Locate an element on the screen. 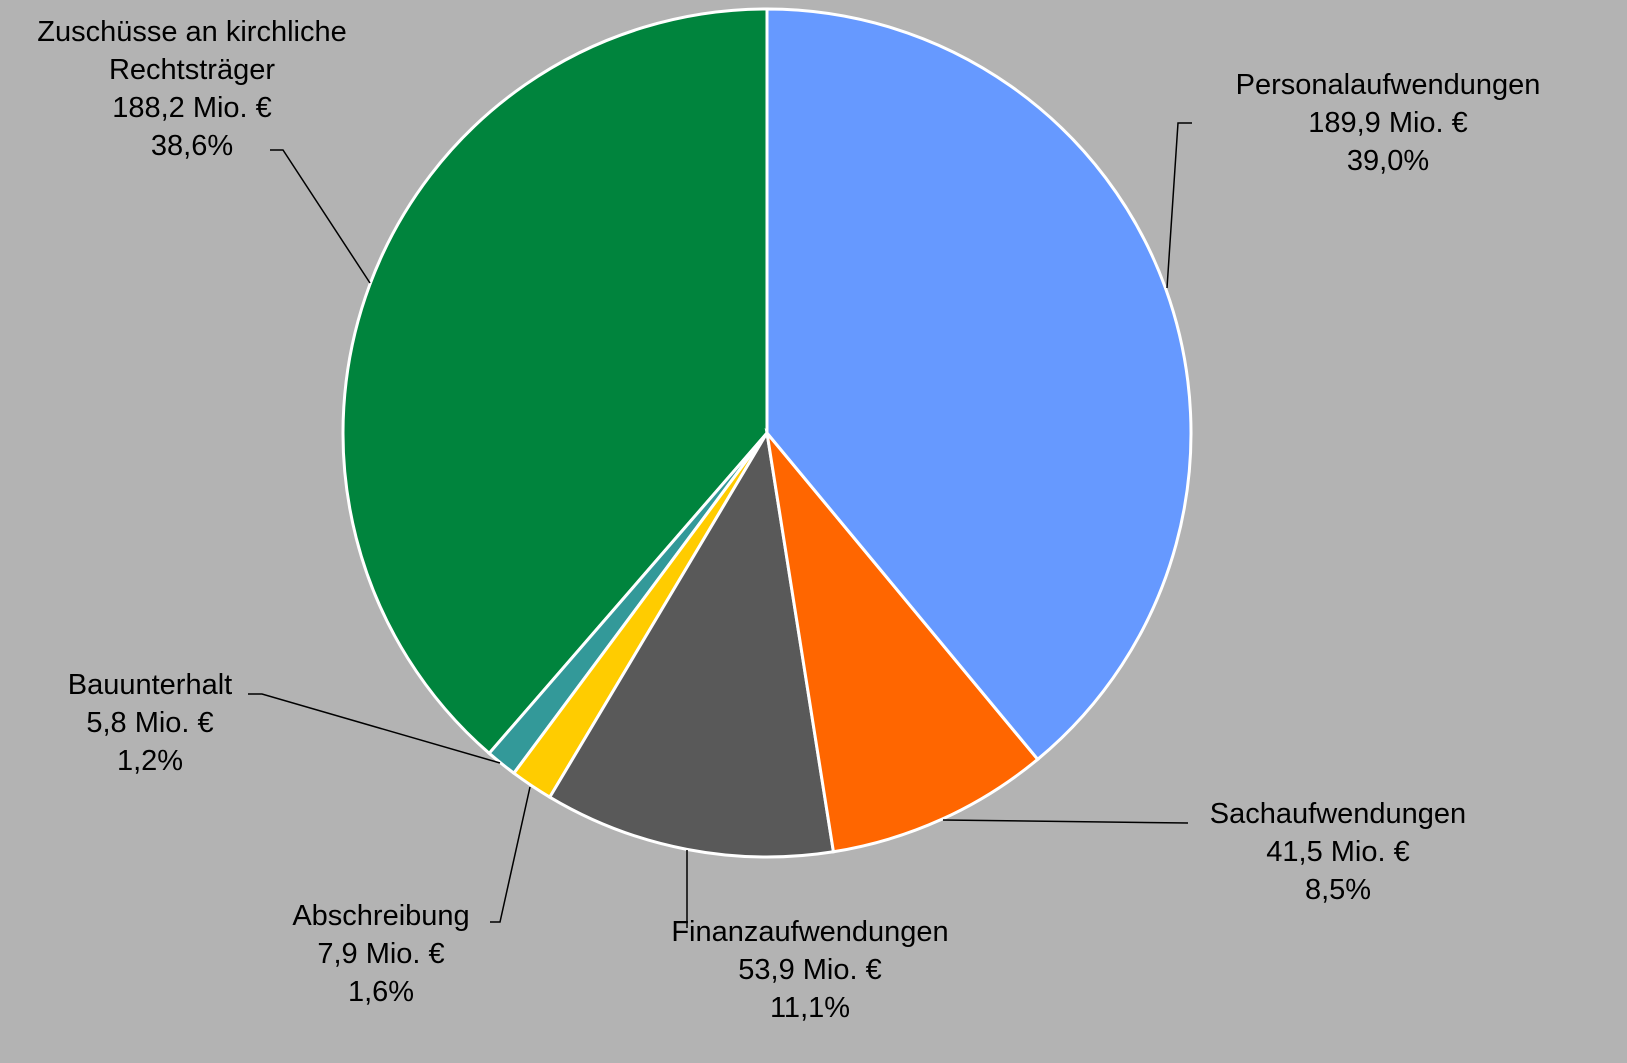 The width and height of the screenshot is (1627, 1063). percent-label: 39,0% is located at coordinates (1388, 161).